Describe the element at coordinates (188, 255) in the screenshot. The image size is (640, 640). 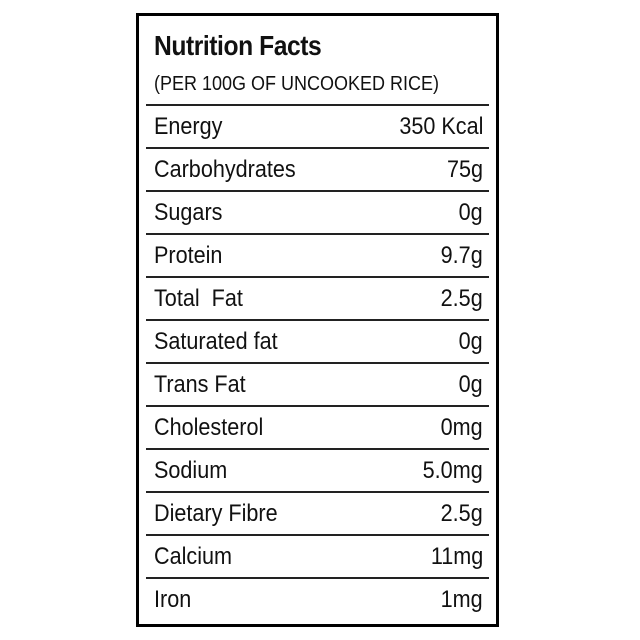
I see `nutrient-name: Protein` at that location.